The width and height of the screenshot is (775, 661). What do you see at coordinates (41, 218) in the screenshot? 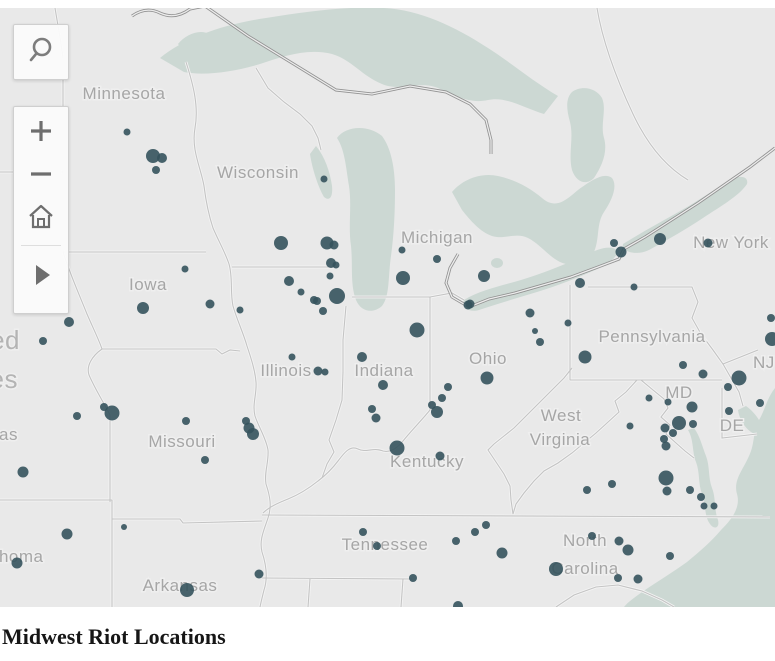
I see `zoom-home-button` at bounding box center [41, 218].